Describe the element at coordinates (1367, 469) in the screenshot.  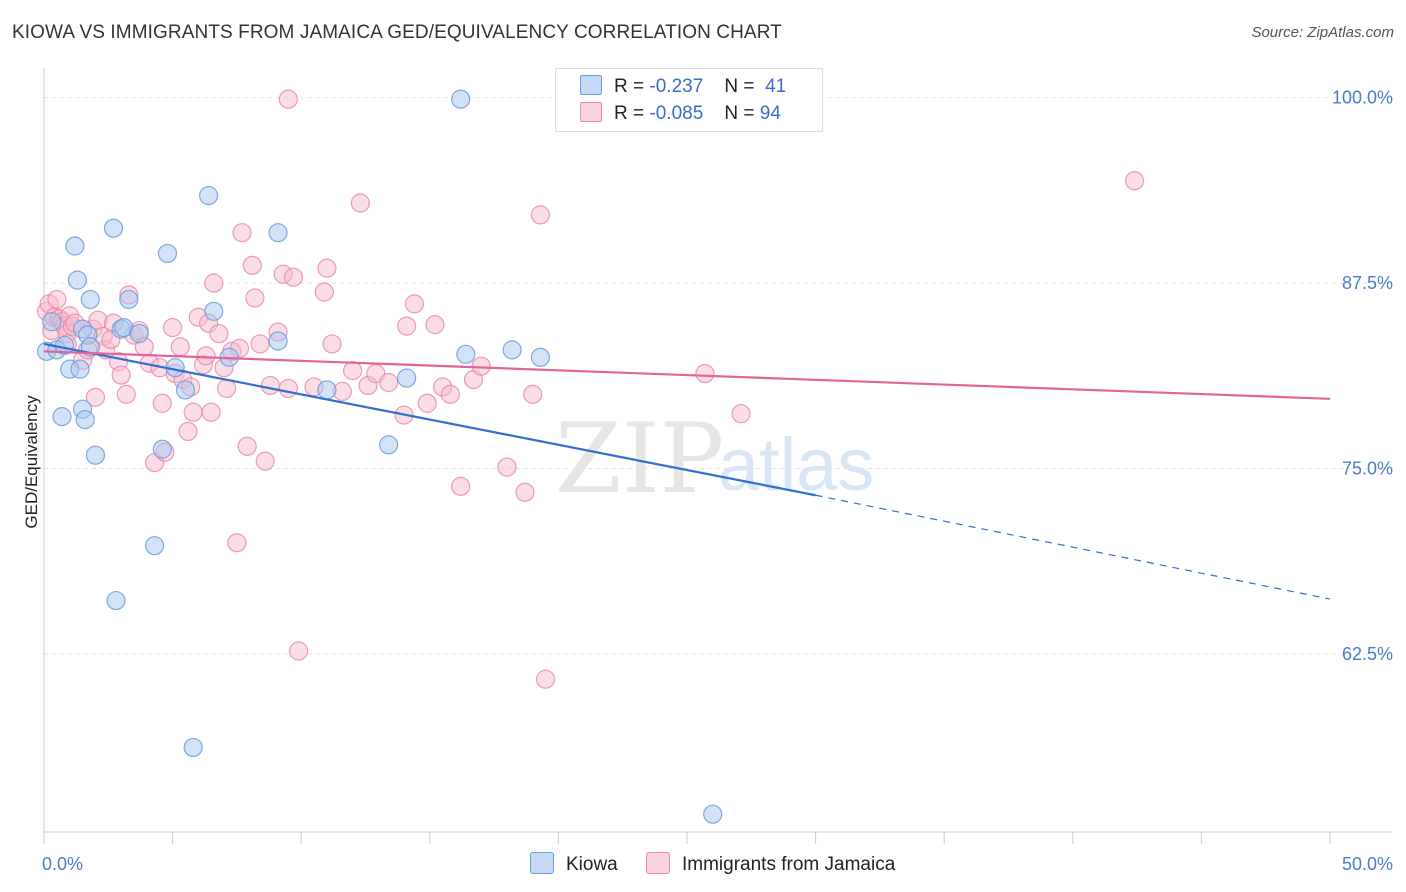
I see `y-tick-label: 75.0%` at that location.